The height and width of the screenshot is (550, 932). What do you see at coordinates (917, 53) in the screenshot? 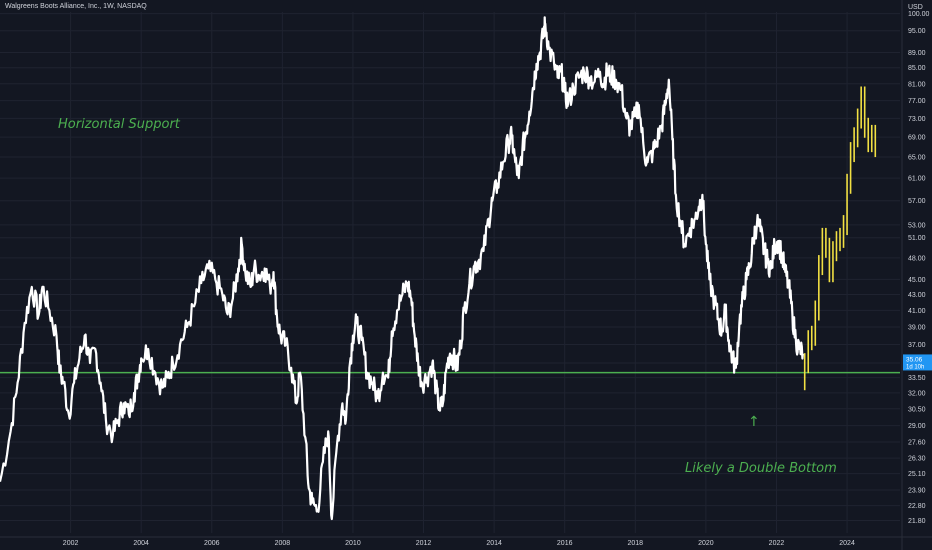
I see `y-tick-label: 89.00` at bounding box center [917, 53].